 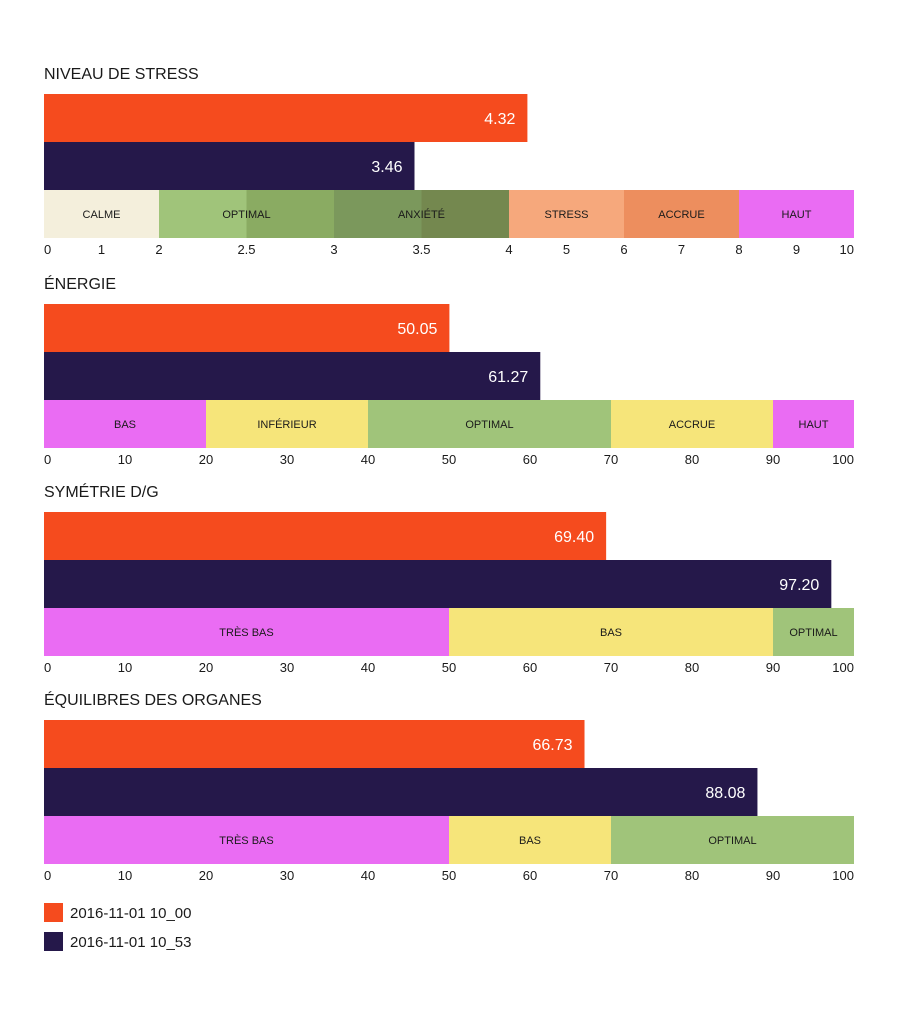 I want to click on bar-value-label-2: 97.20, so click(x=799, y=585).